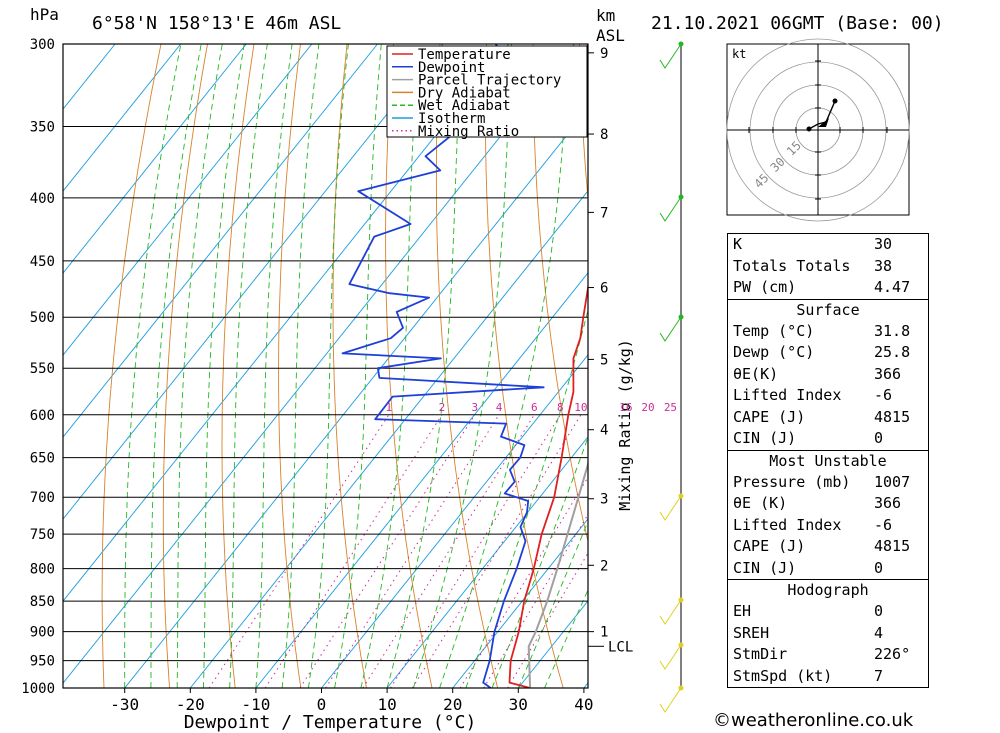  I want to click on legend-label: Isotherm, so click(451, 119).